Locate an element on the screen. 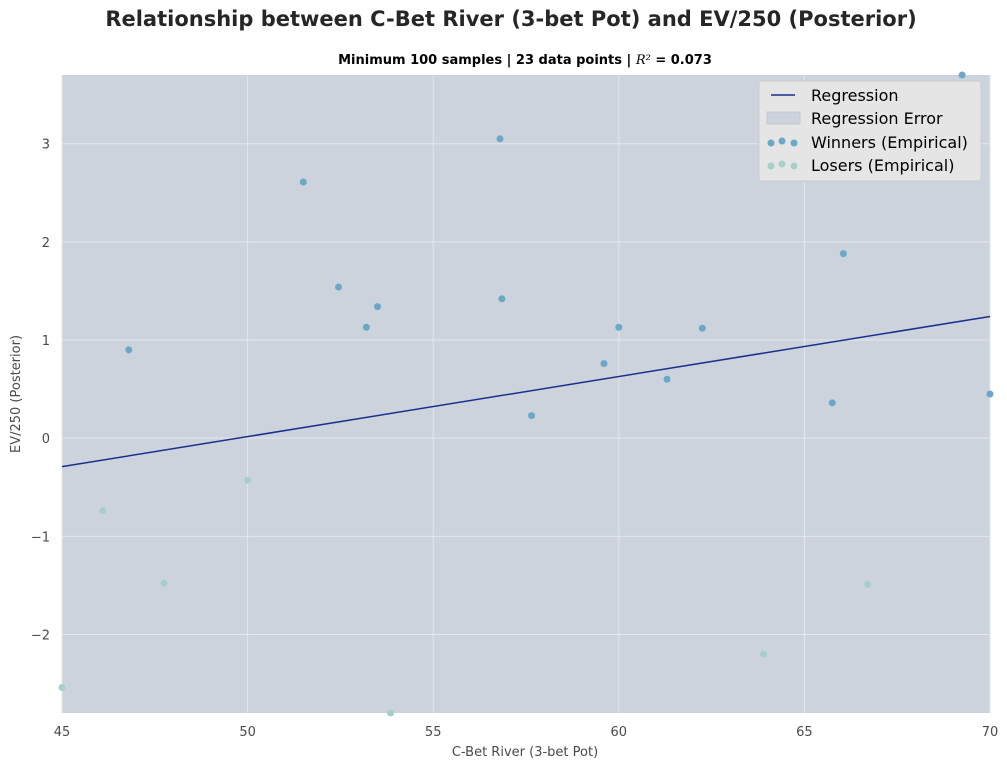  legend-box is located at coordinates (870, 131).